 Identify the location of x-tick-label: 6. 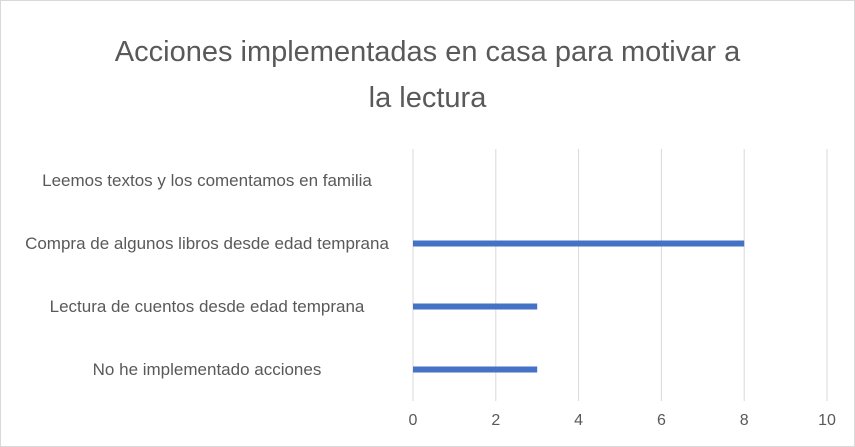
(661, 420).